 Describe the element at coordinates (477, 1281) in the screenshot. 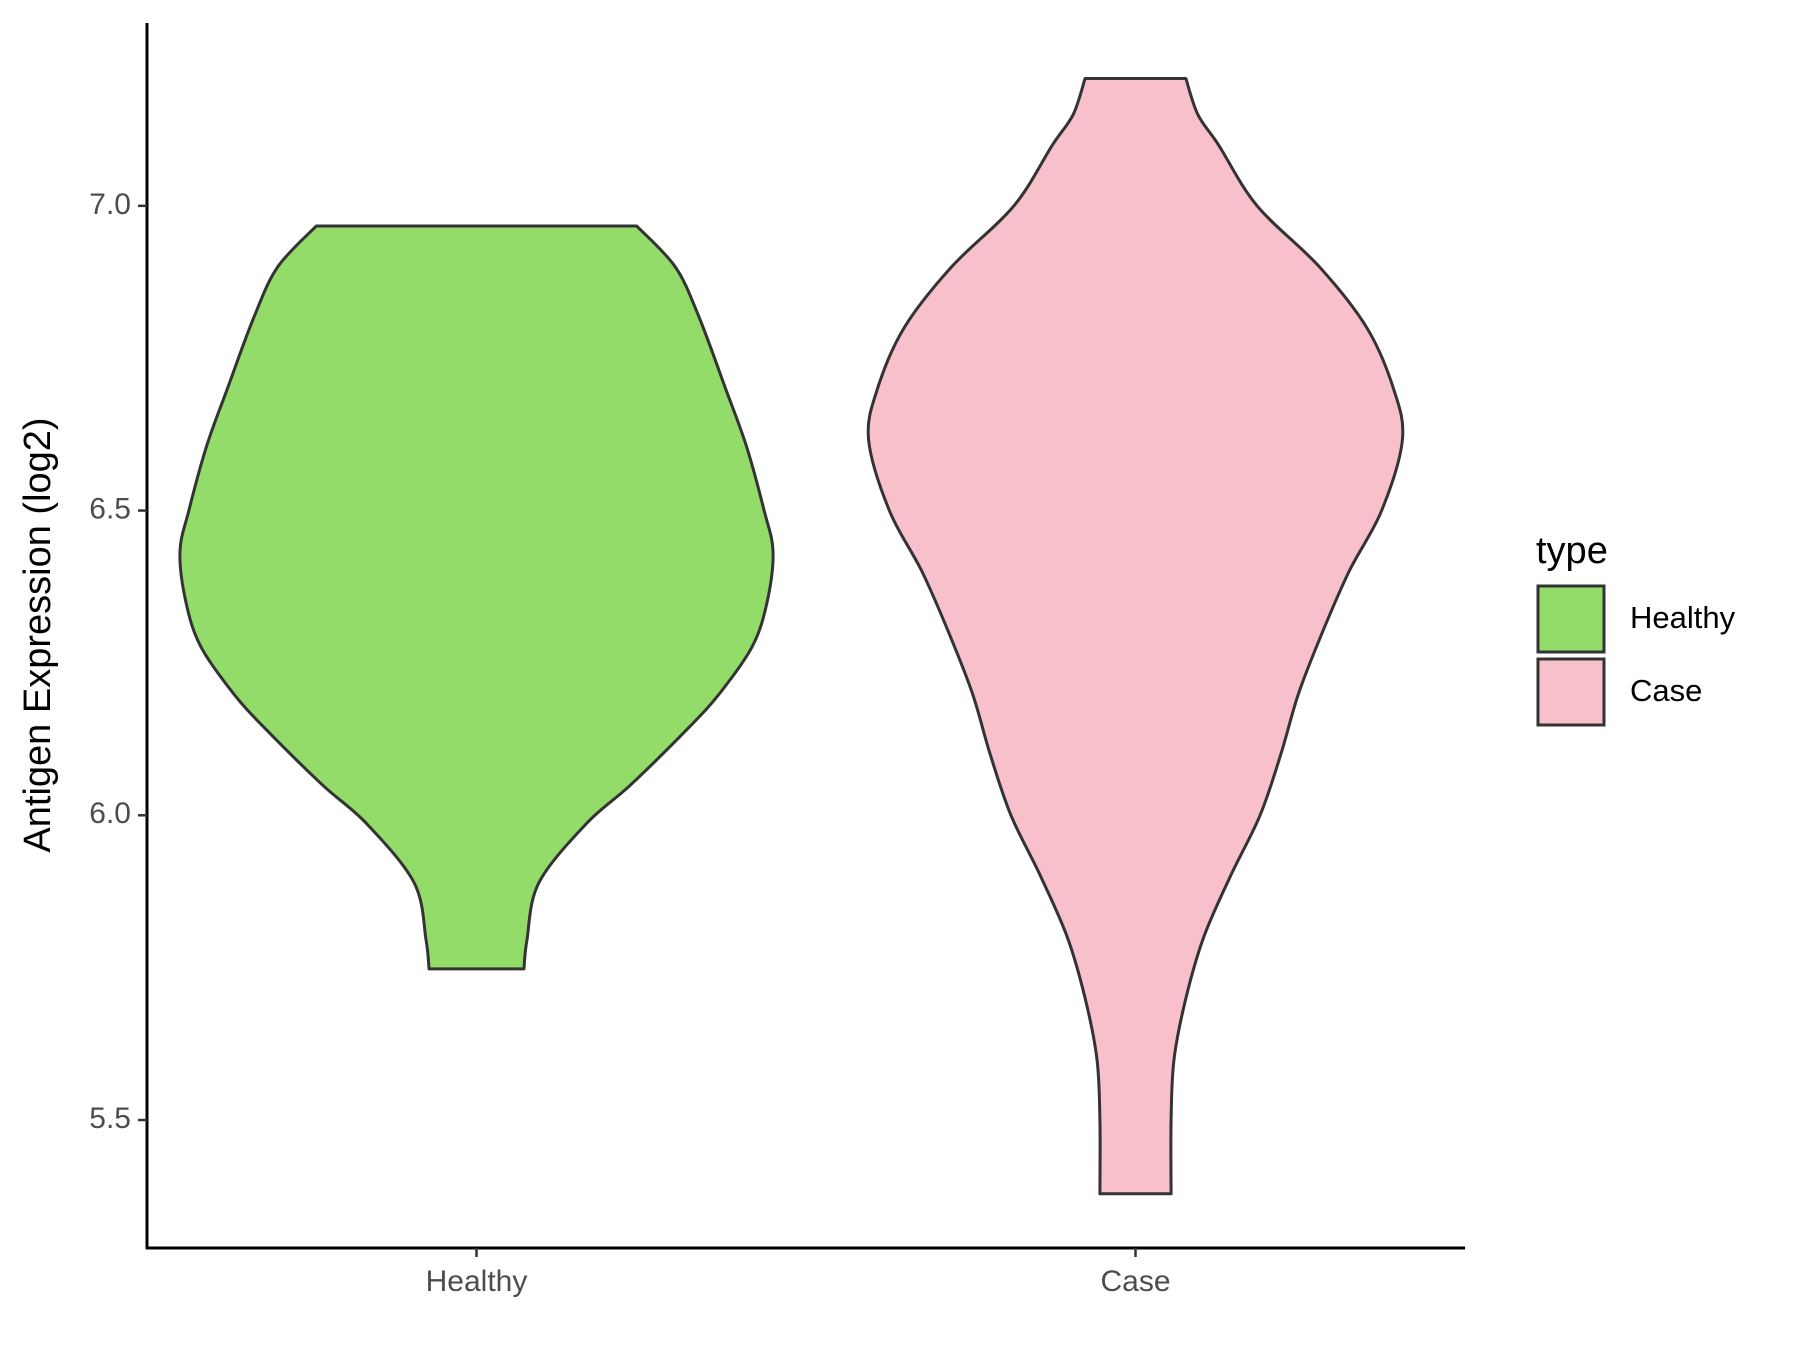

I see `x-tick-label: Healthy` at that location.